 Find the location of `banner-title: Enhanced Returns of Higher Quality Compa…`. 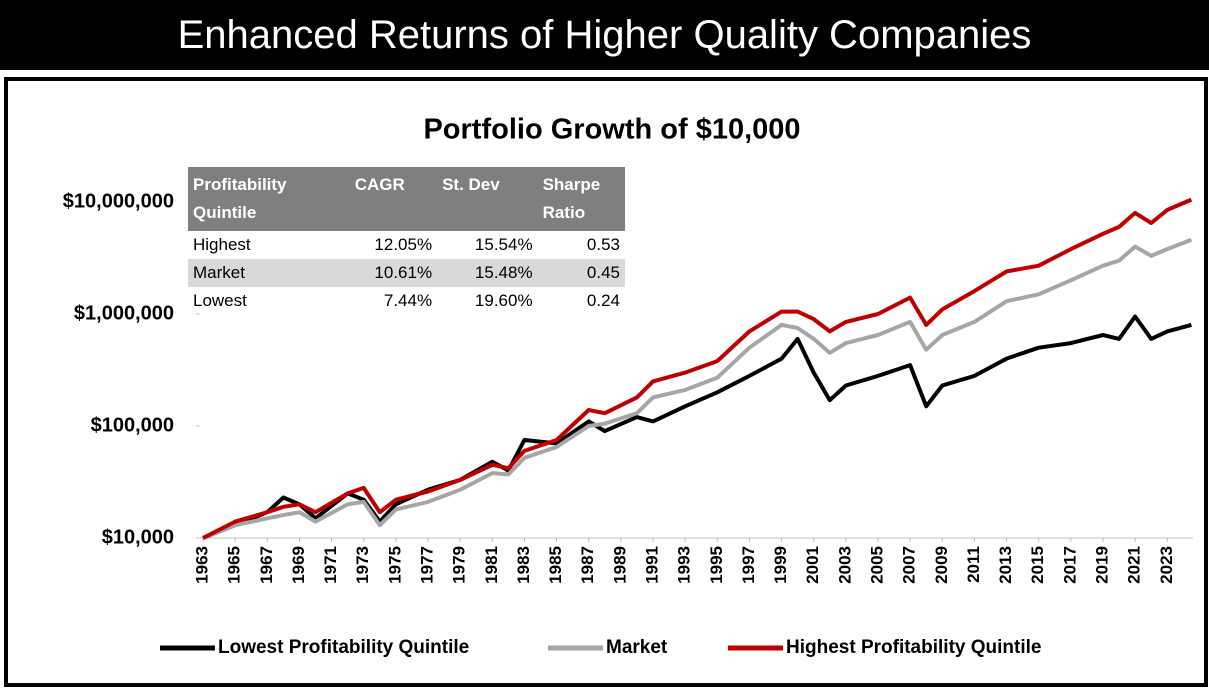

banner-title: Enhanced Returns of Higher Quality Compa… is located at coordinates (604, 35).